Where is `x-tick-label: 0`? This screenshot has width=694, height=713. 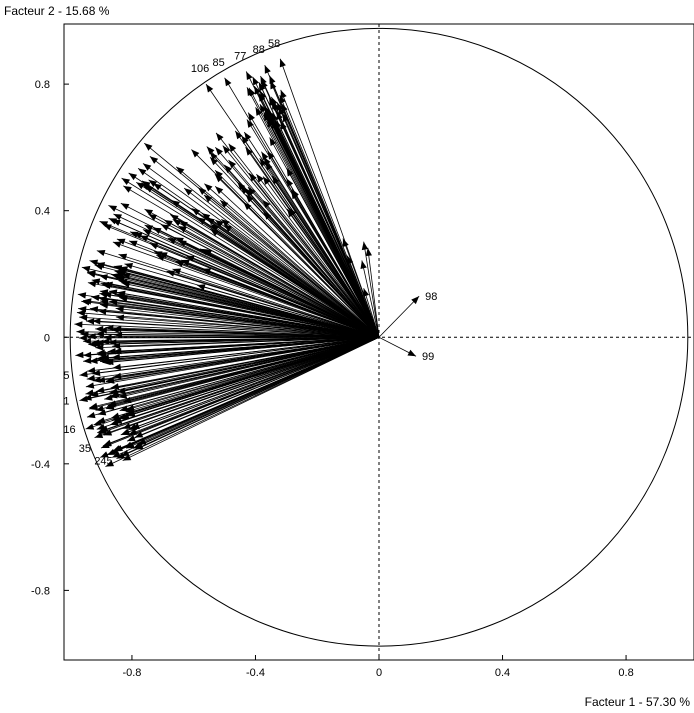
x-tick-label: 0 is located at coordinates (379, 673).